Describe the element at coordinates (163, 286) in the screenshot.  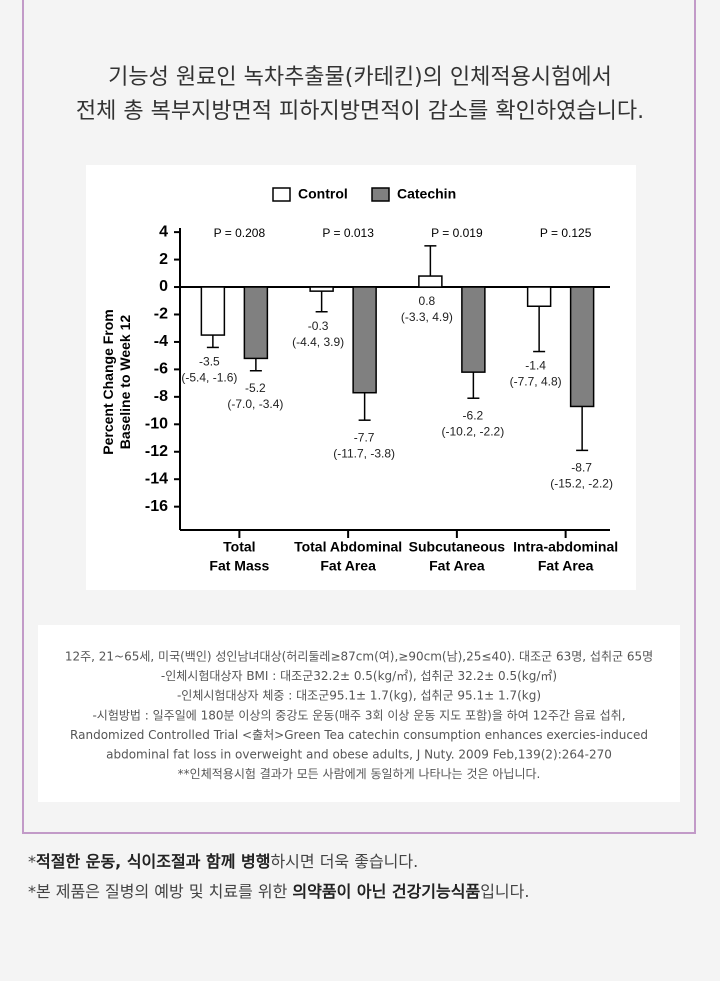
I see `y-tick-label: 0` at that location.